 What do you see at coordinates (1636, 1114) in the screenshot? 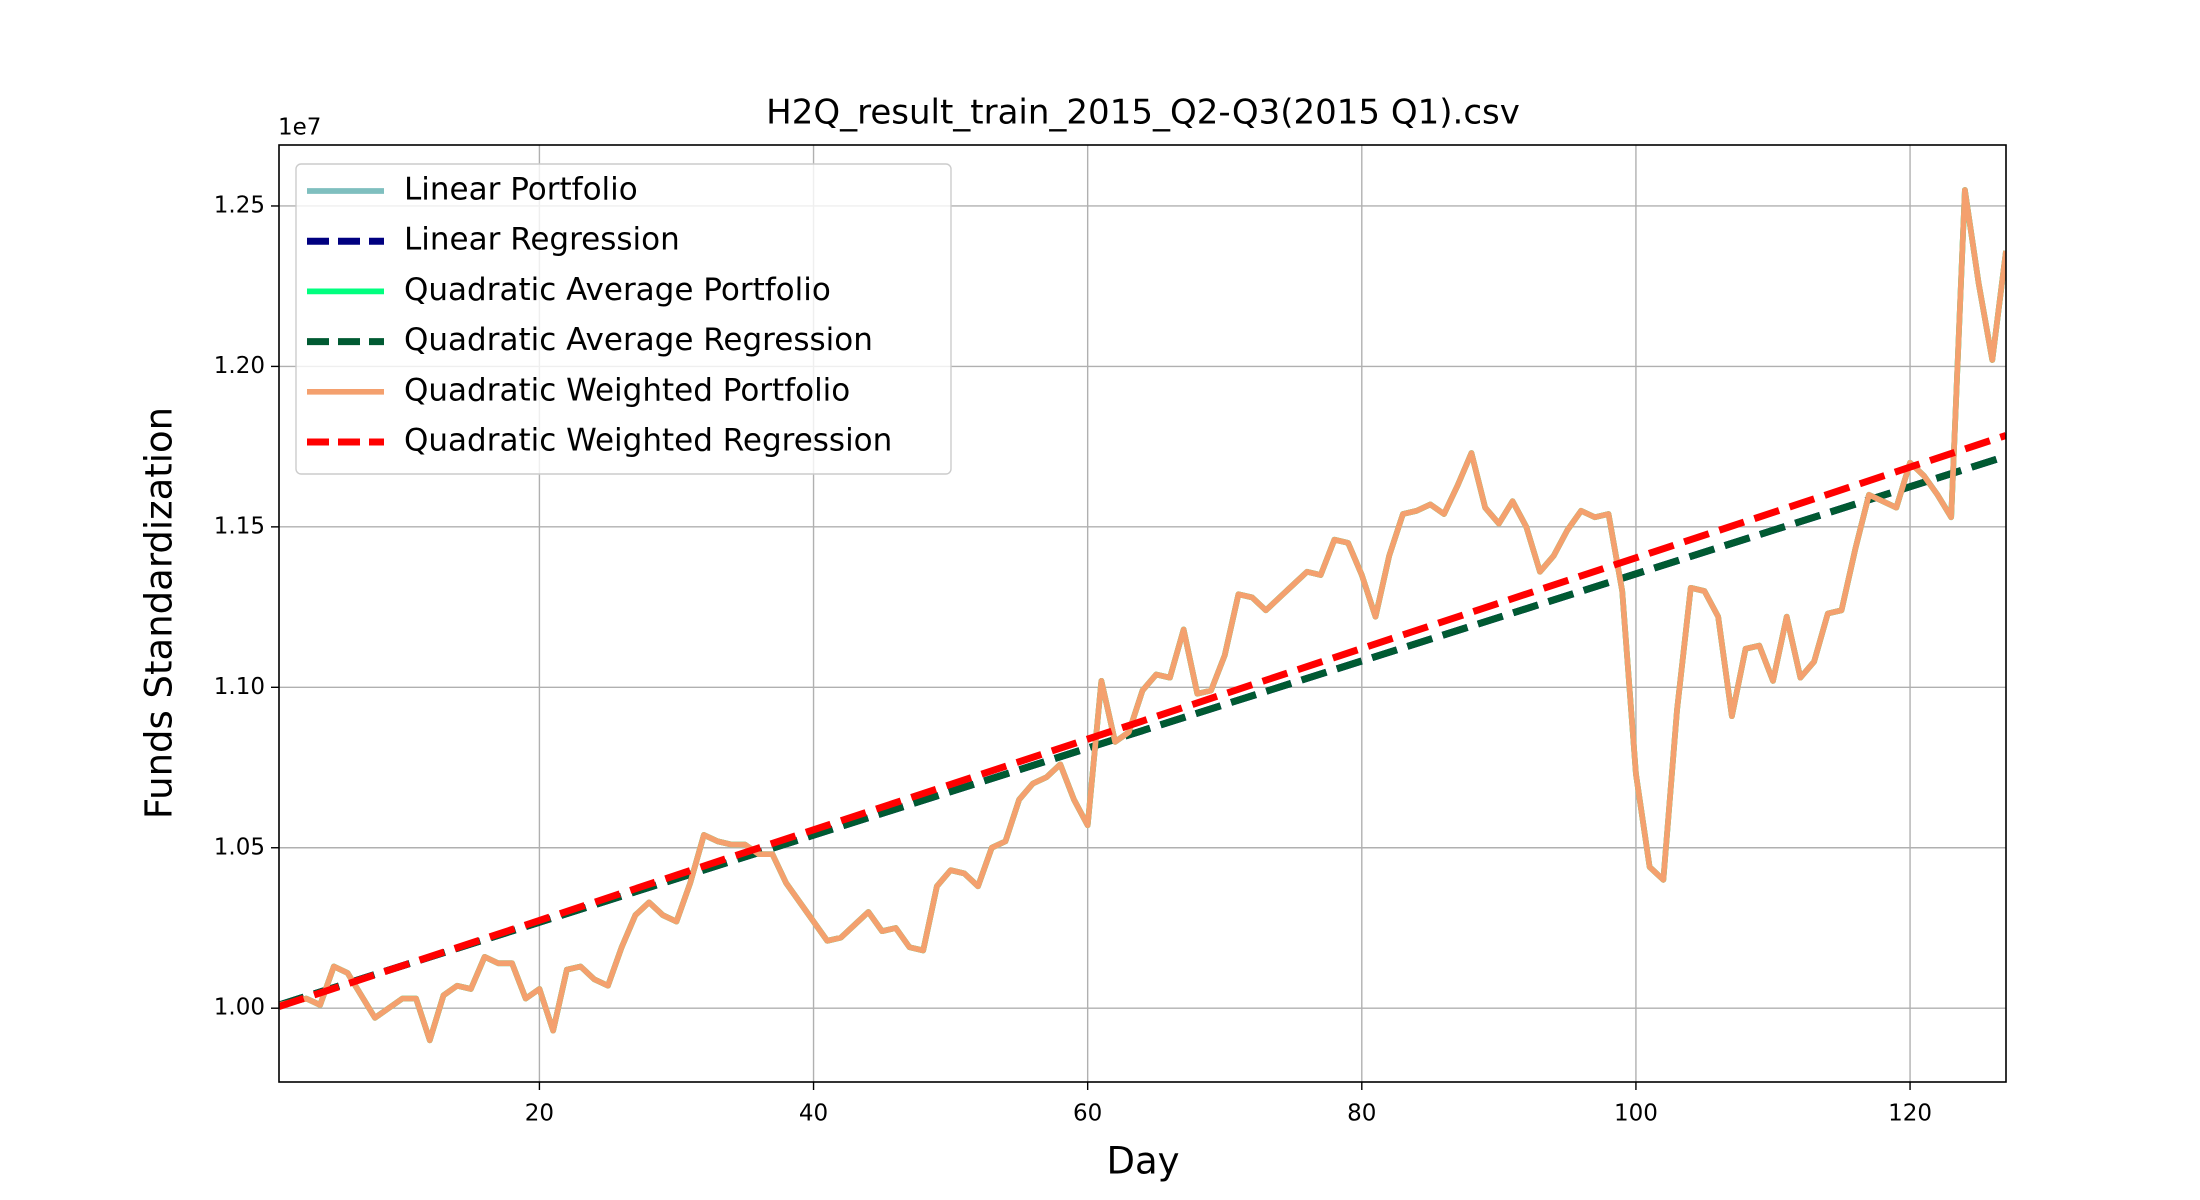
I see `x-tick-label: 100` at bounding box center [1636, 1114].